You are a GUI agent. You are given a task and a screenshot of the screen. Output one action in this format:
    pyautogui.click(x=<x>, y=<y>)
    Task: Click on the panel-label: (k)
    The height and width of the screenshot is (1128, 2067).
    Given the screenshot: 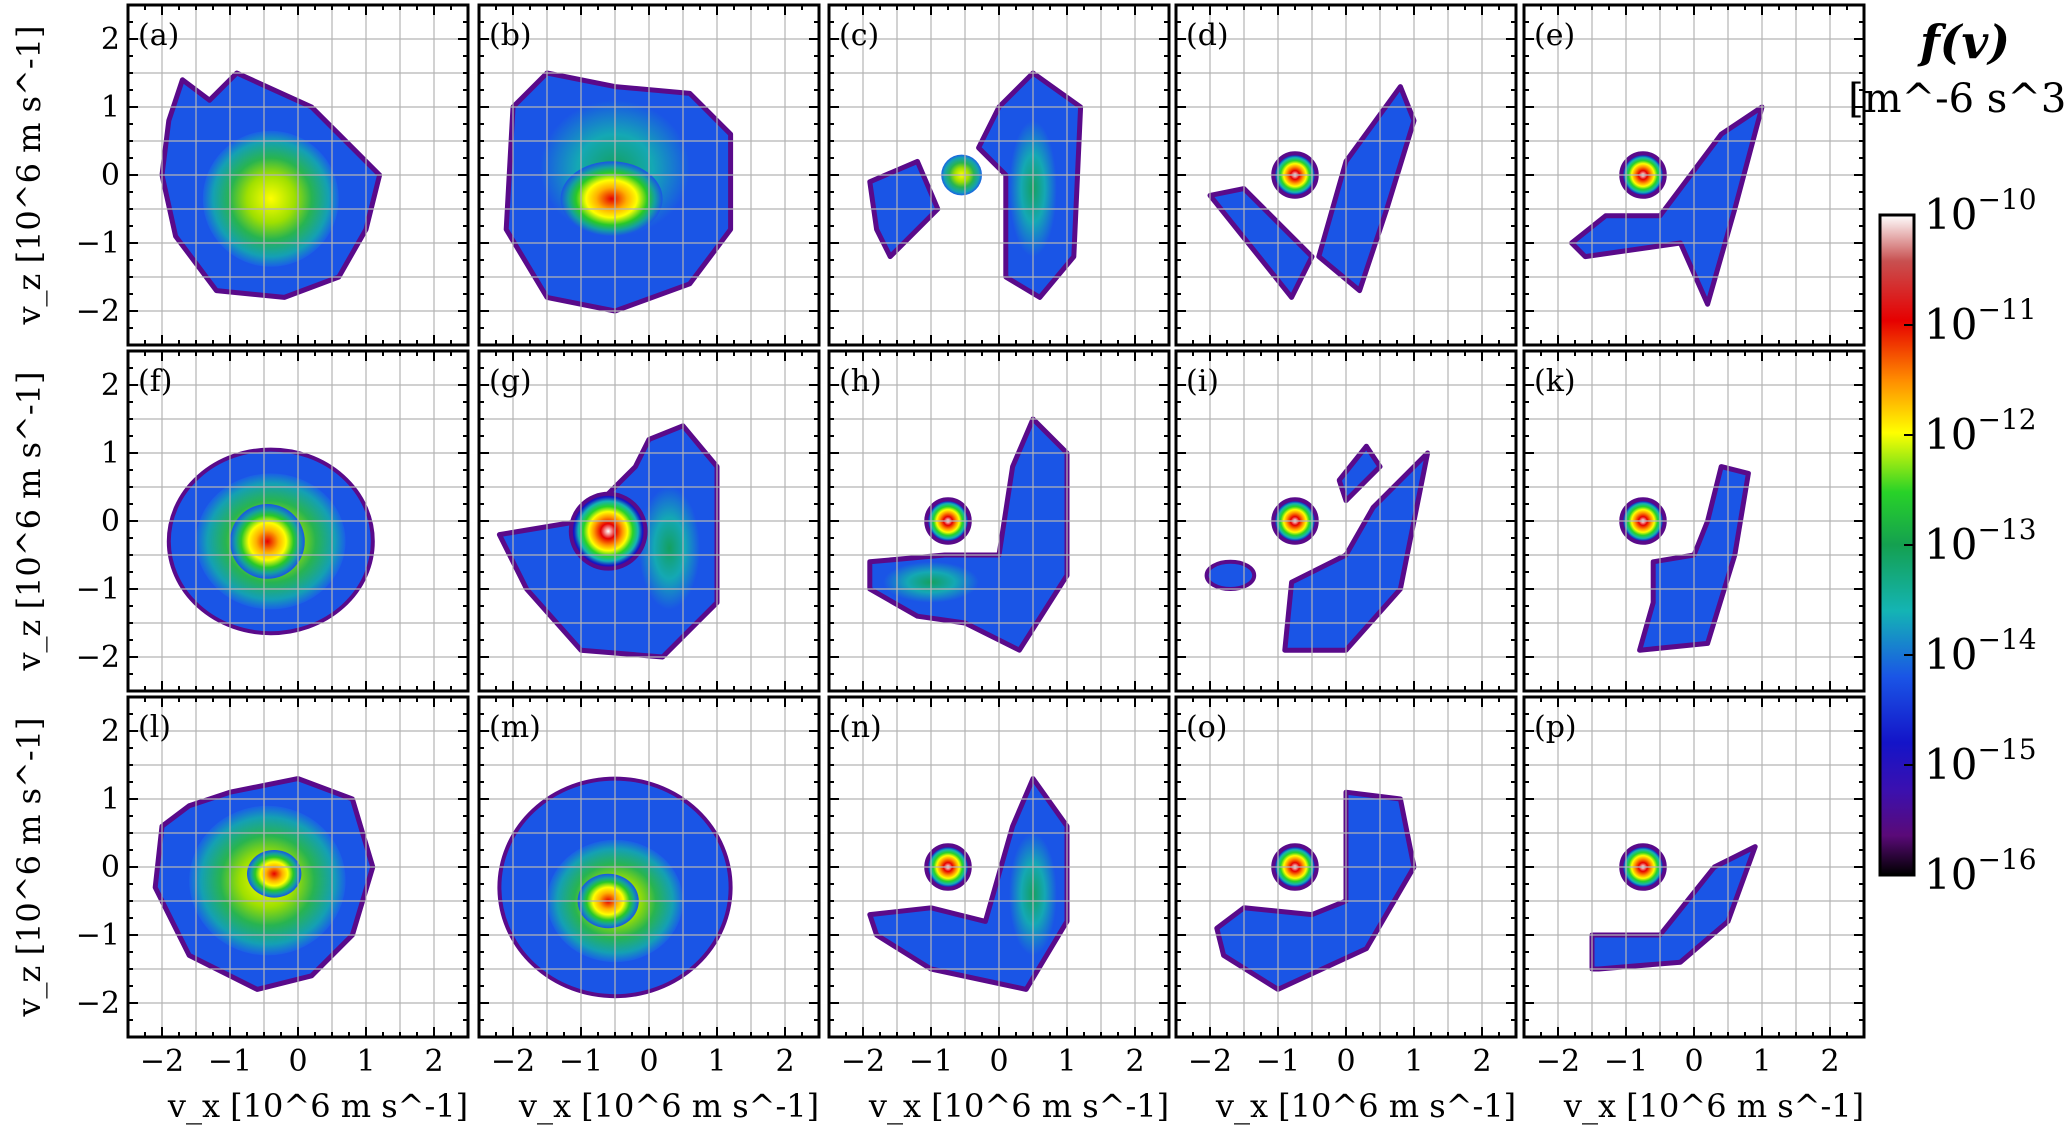 What is the action you would take?
    pyautogui.click(x=1555, y=381)
    